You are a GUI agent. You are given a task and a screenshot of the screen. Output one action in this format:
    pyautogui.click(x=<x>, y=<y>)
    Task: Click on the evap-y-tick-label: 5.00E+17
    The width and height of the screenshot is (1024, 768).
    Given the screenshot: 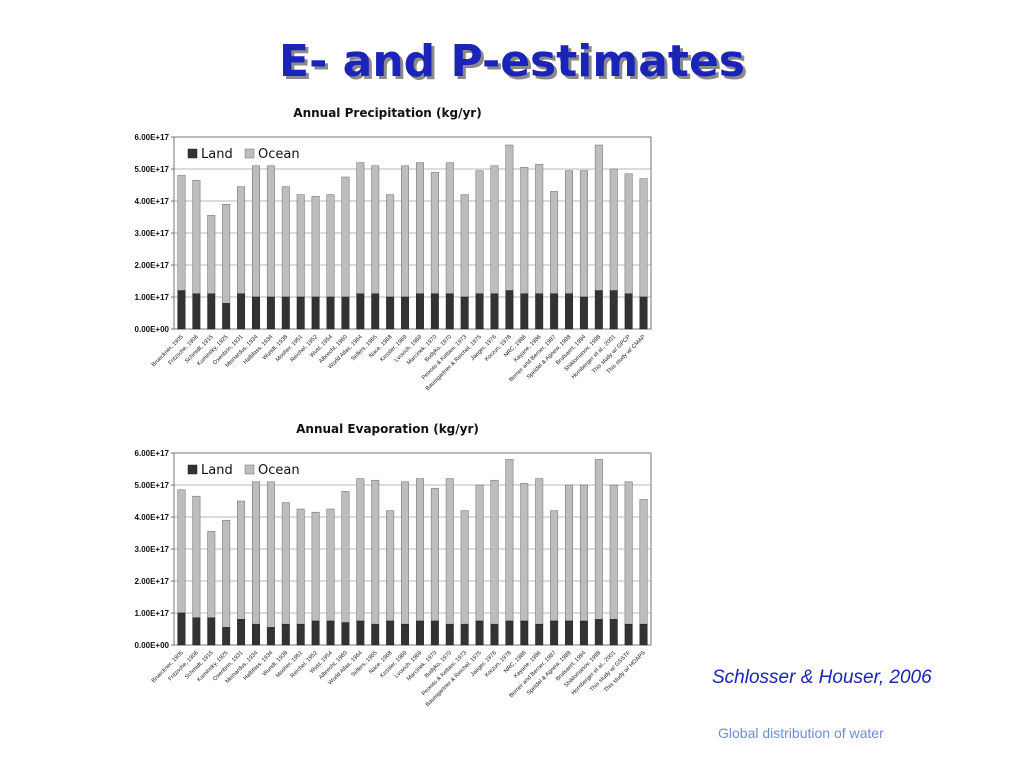 What is the action you would take?
    pyautogui.click(x=152, y=485)
    